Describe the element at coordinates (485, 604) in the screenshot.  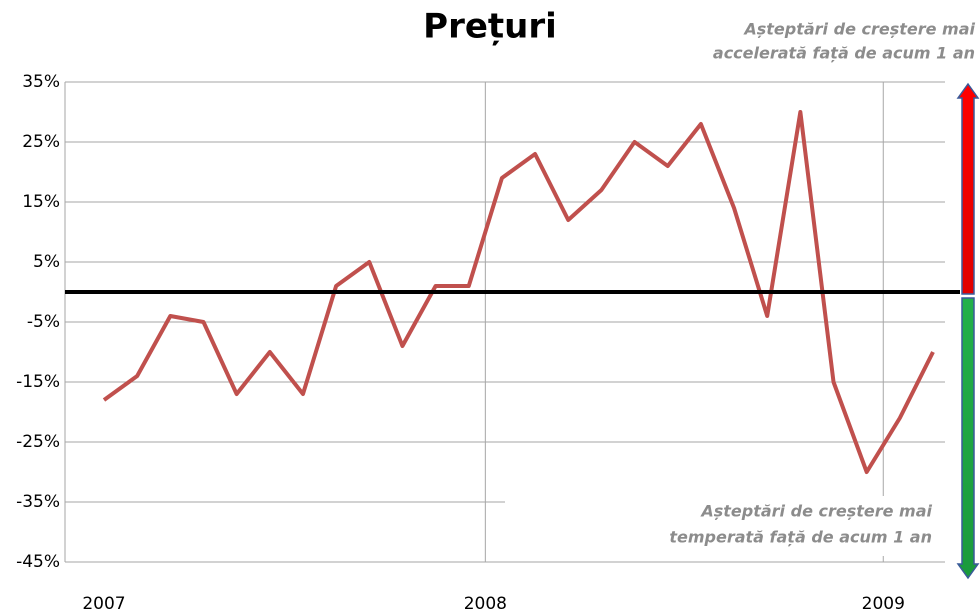
I see `x-tick-label: 2008` at that location.